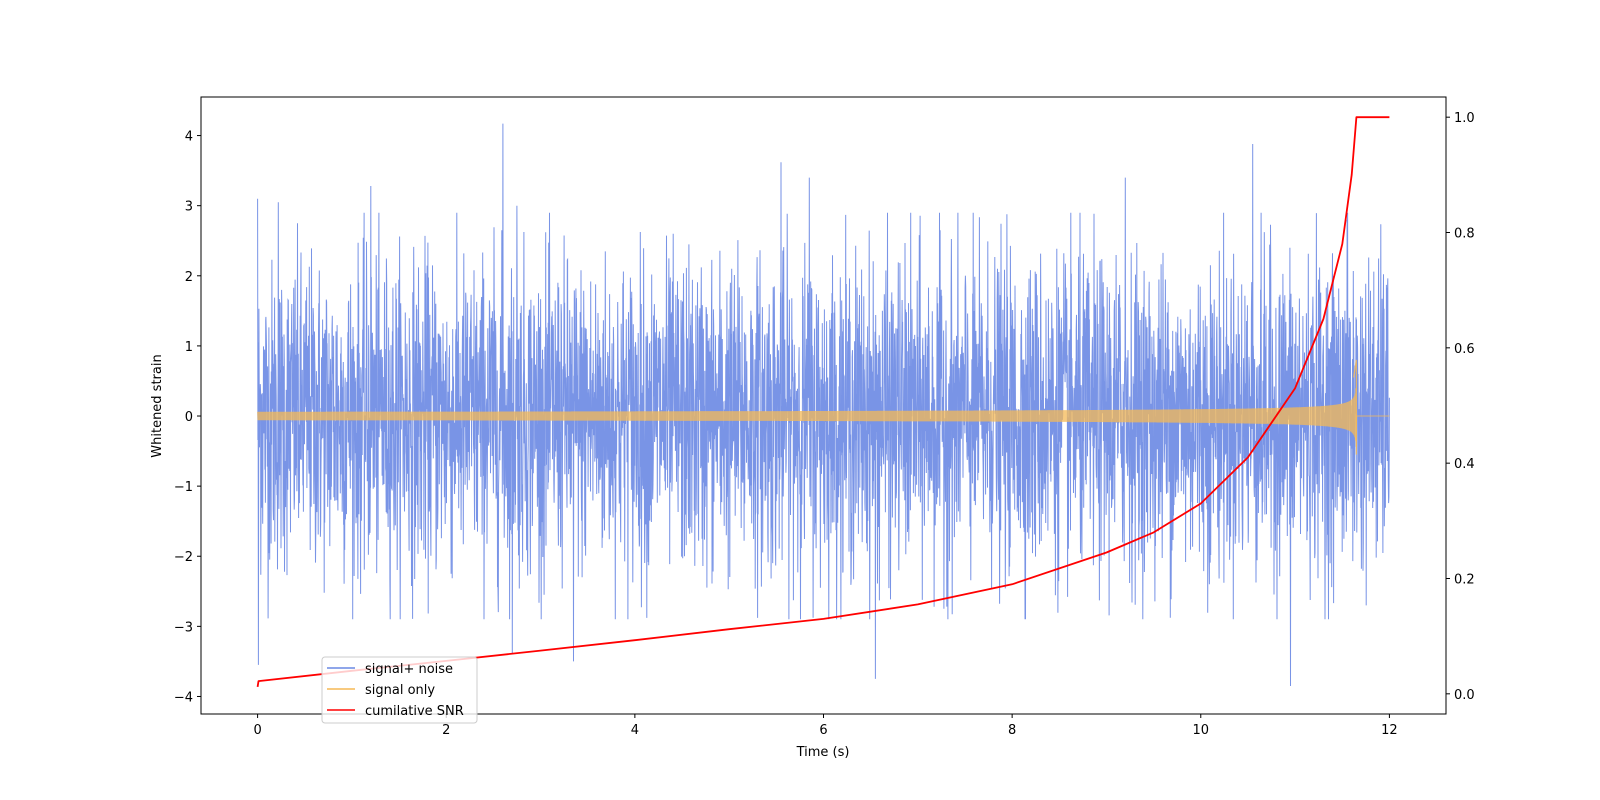  I want to click on y-left-tick-label: 0, so click(189, 417).